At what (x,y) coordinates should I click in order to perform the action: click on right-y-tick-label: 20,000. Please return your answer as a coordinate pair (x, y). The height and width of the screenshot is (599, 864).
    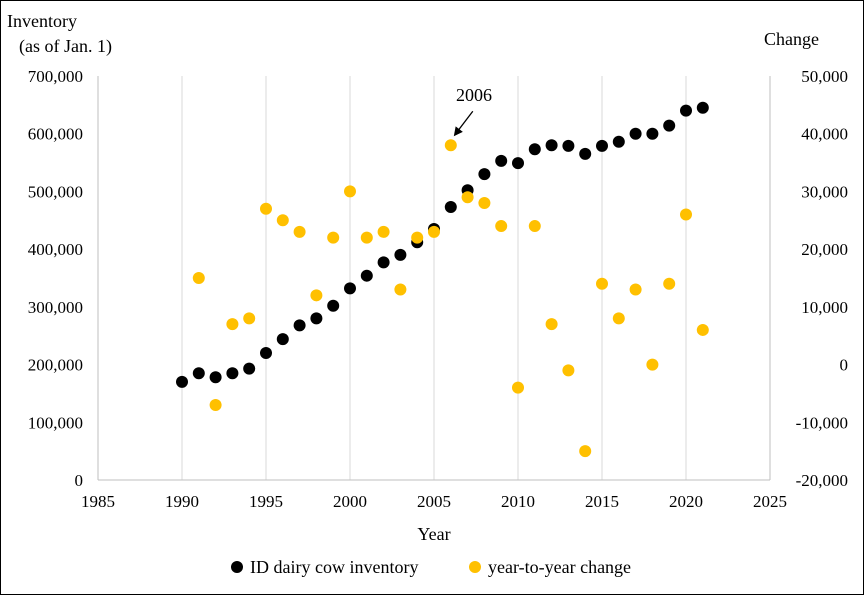
    Looking at the image, I should click on (824, 249).